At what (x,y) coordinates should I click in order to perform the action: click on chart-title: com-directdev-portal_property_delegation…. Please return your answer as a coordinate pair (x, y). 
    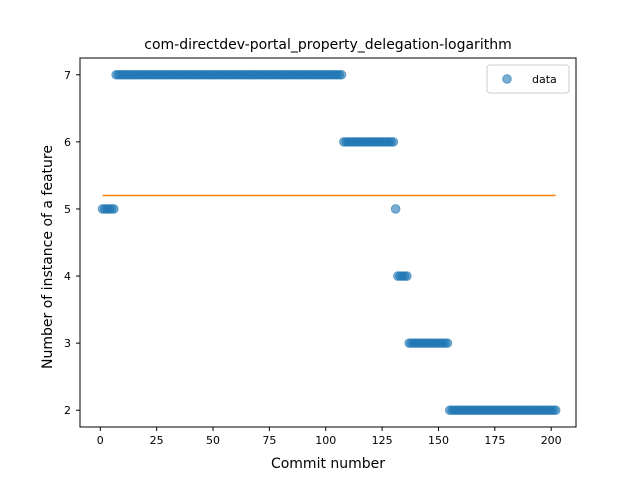
    Looking at the image, I should click on (327, 45).